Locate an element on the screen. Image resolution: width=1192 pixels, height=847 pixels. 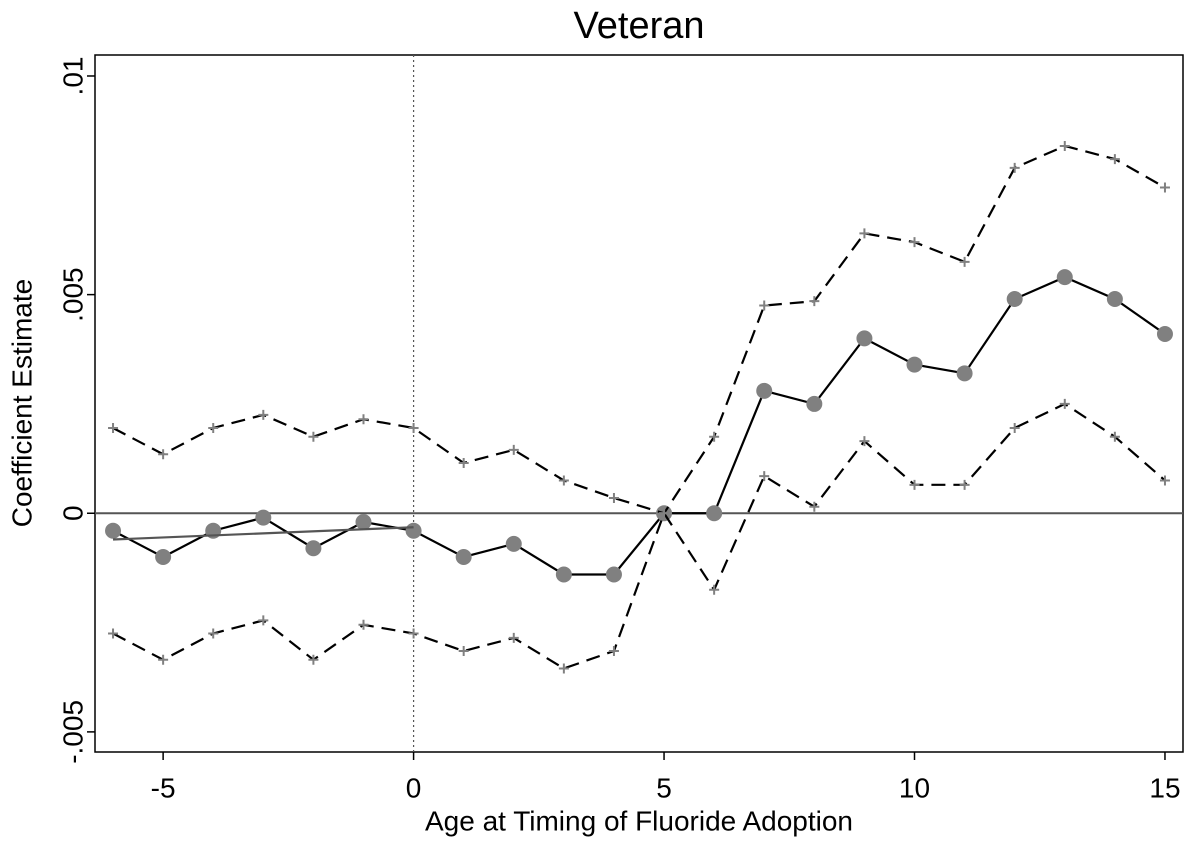
x-tick-label: 10 is located at coordinates (914, 787).